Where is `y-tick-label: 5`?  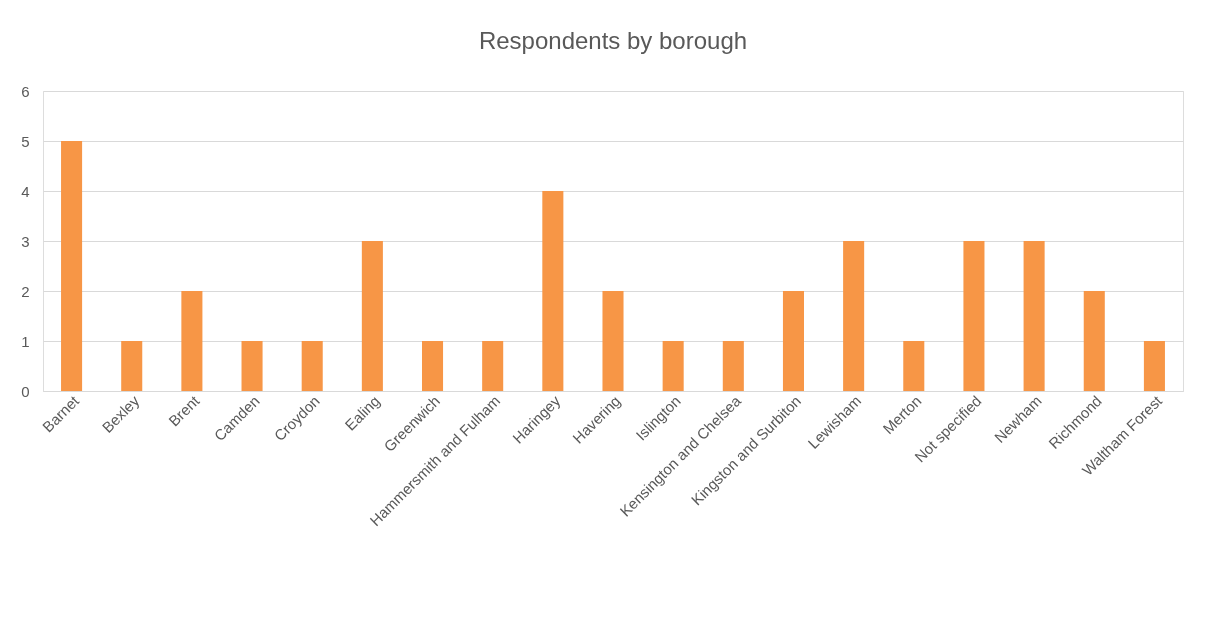 y-tick-label: 5 is located at coordinates (25, 141).